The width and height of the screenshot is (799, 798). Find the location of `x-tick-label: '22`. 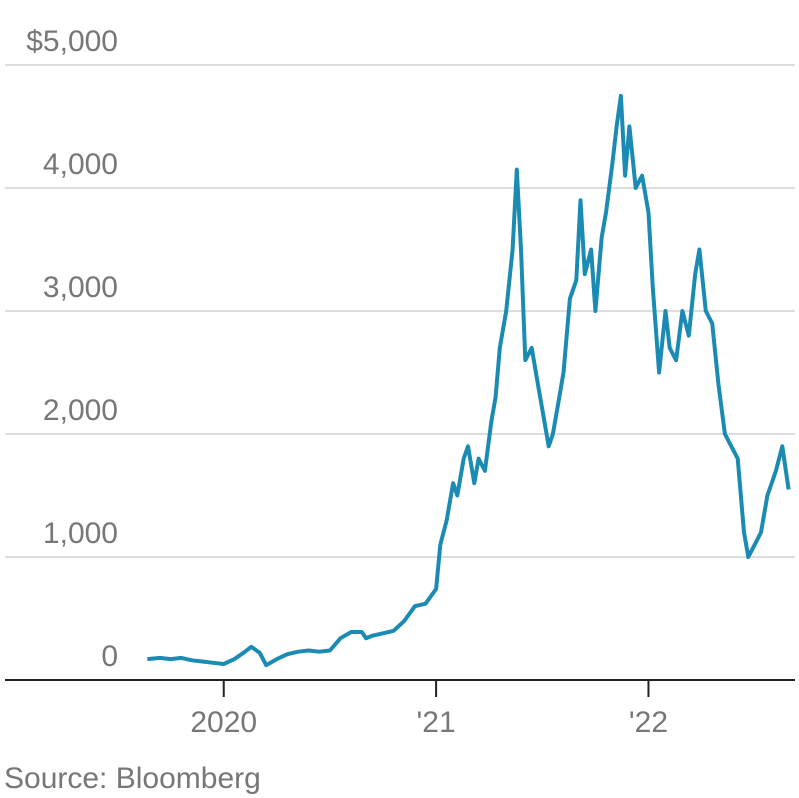

x-tick-label: '22 is located at coordinates (648, 722).